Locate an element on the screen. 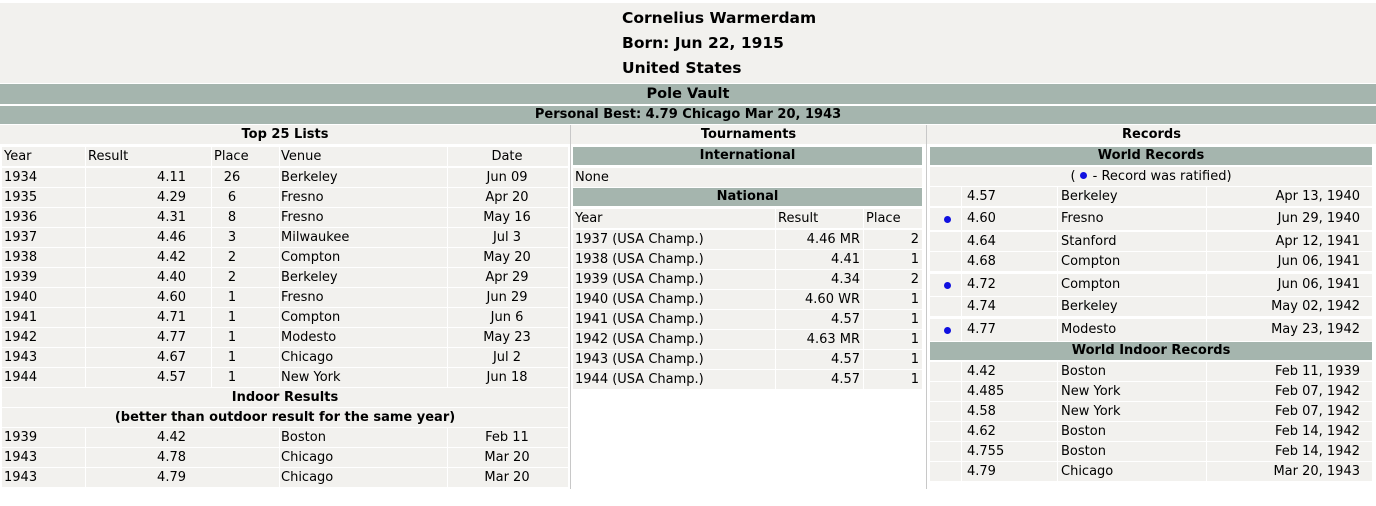  date: Apr 20 is located at coordinates (507, 197).